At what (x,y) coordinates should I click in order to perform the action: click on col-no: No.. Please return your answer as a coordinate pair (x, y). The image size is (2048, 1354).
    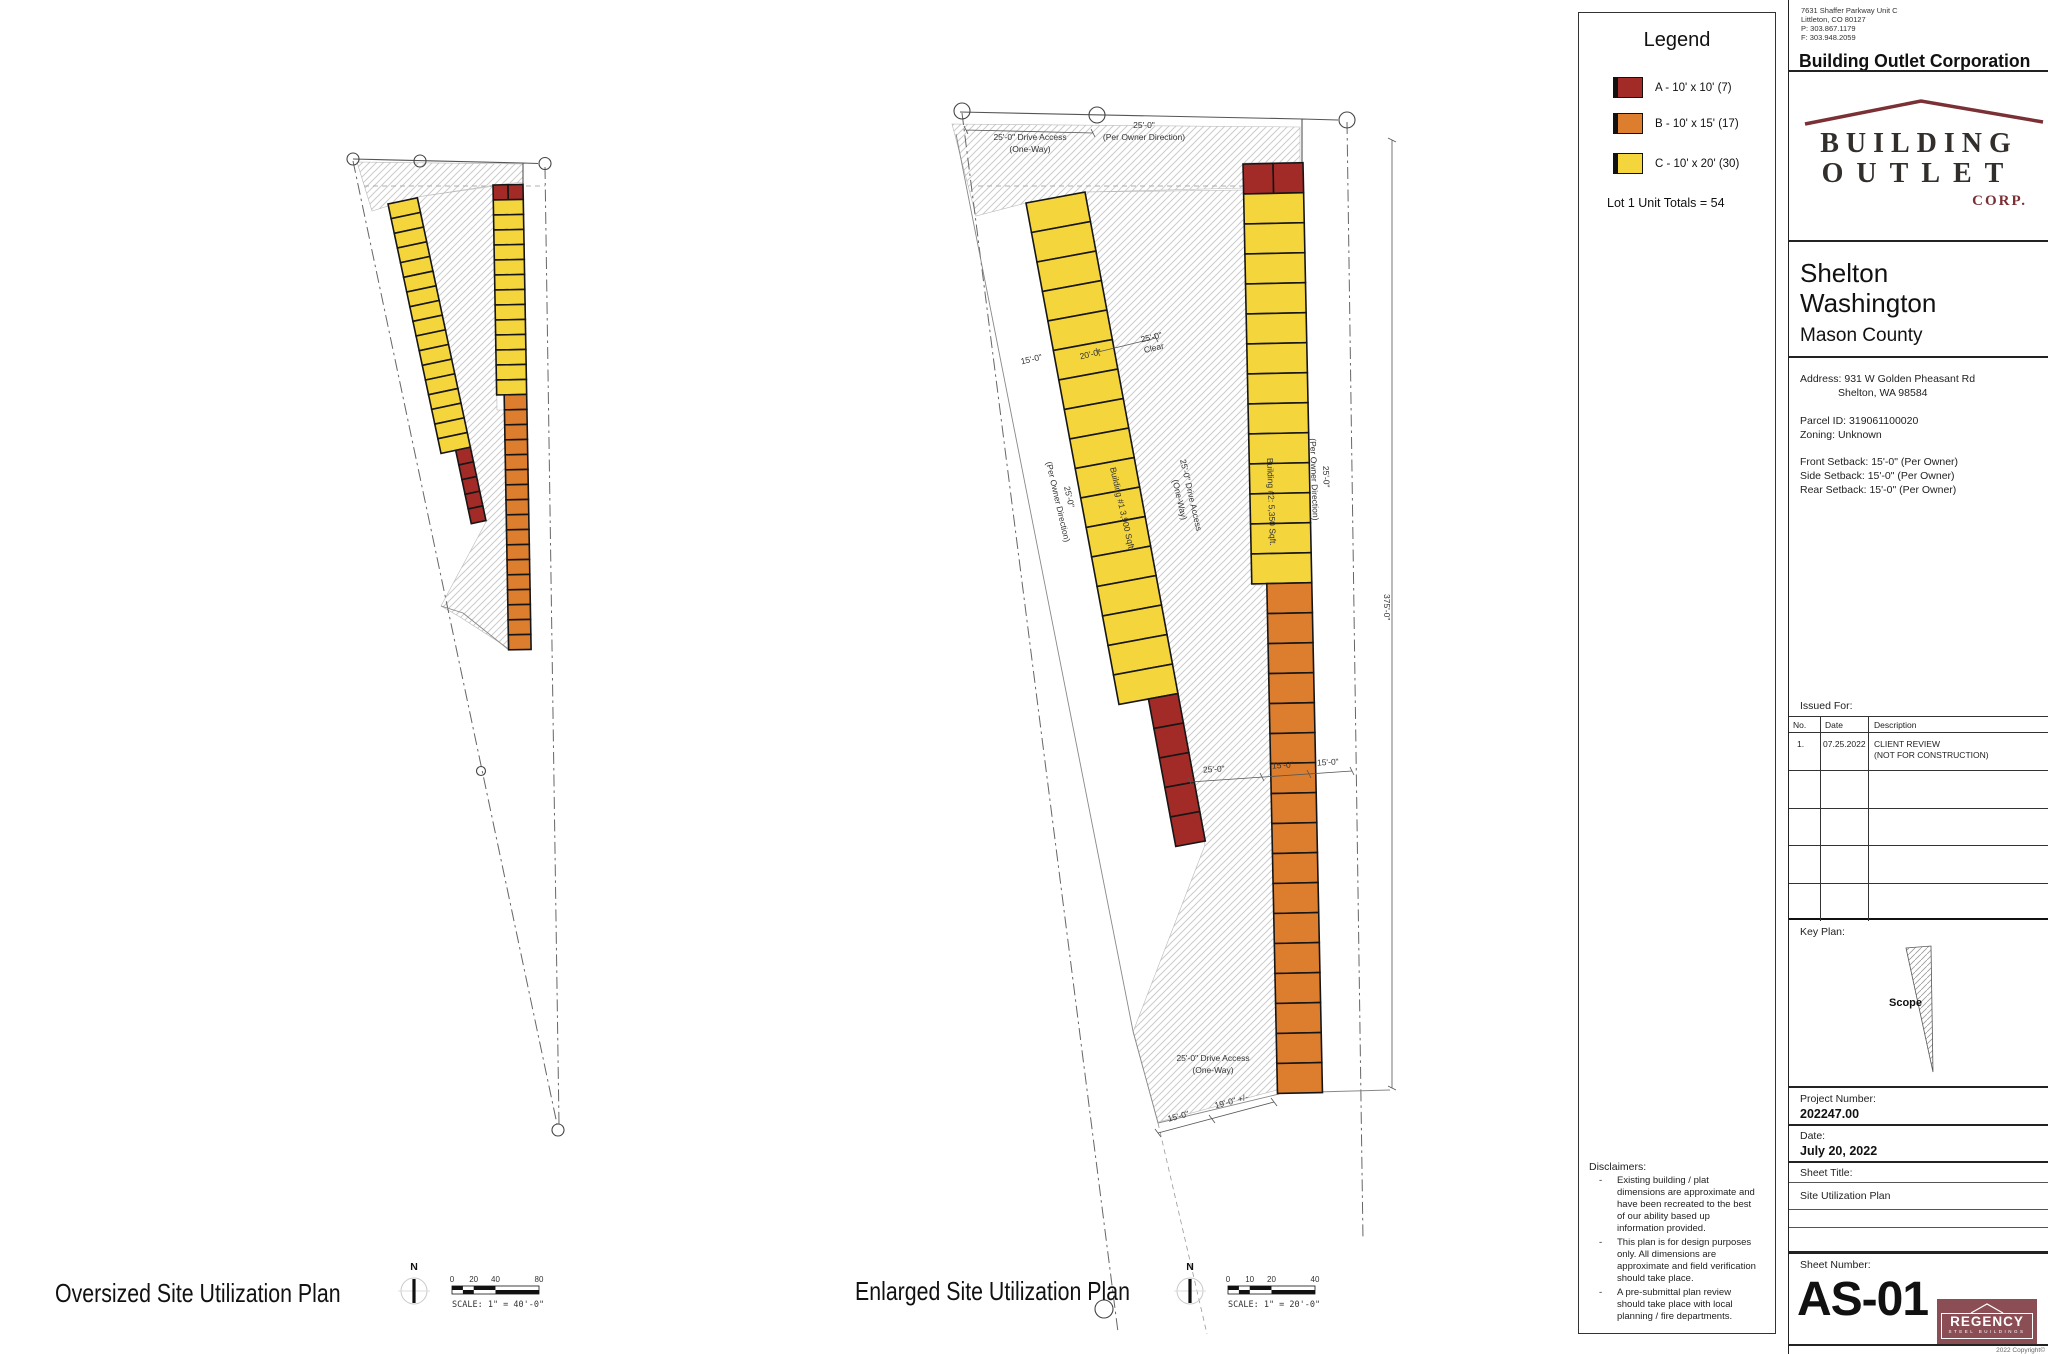
    Looking at the image, I should click on (1800, 725).